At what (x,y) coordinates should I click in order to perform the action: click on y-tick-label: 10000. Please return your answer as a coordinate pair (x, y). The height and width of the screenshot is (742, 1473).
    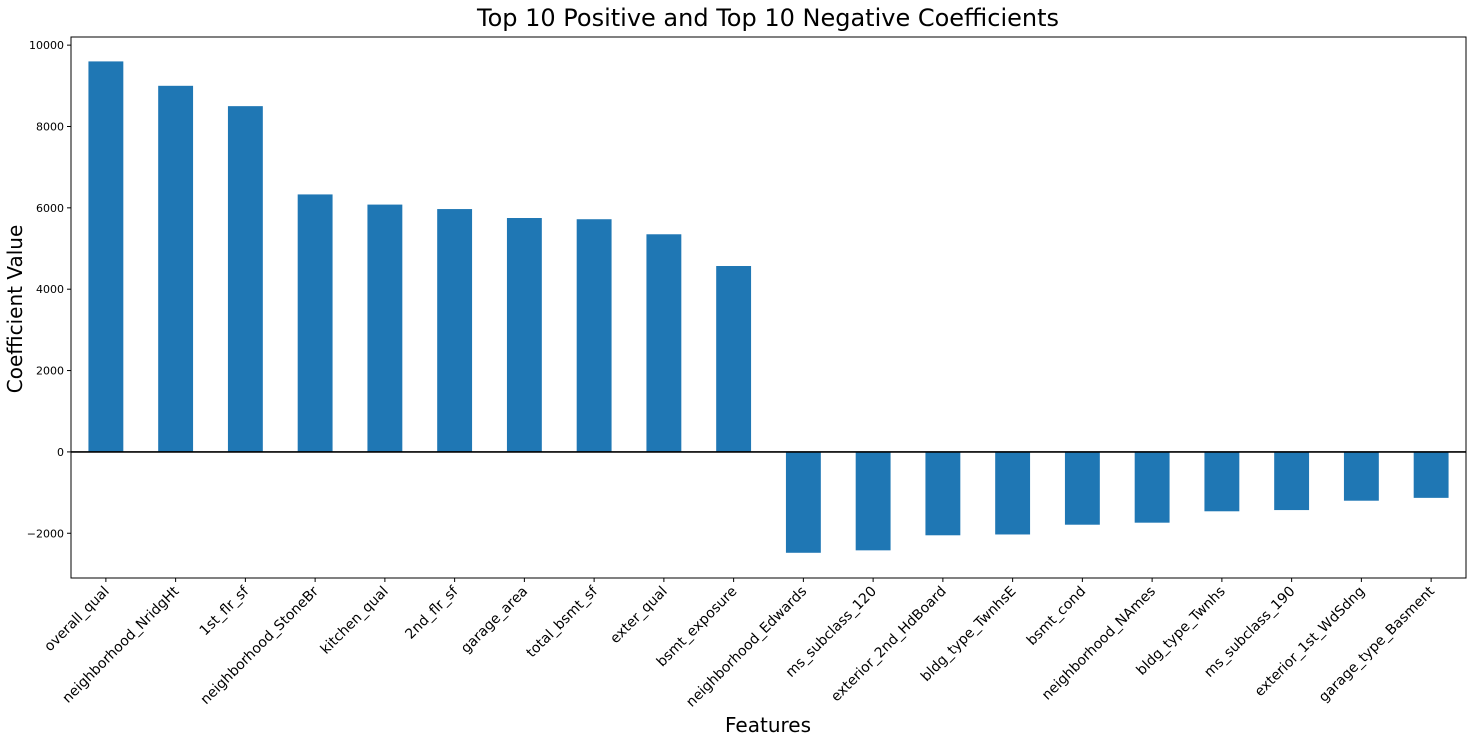
    Looking at the image, I should click on (46, 45).